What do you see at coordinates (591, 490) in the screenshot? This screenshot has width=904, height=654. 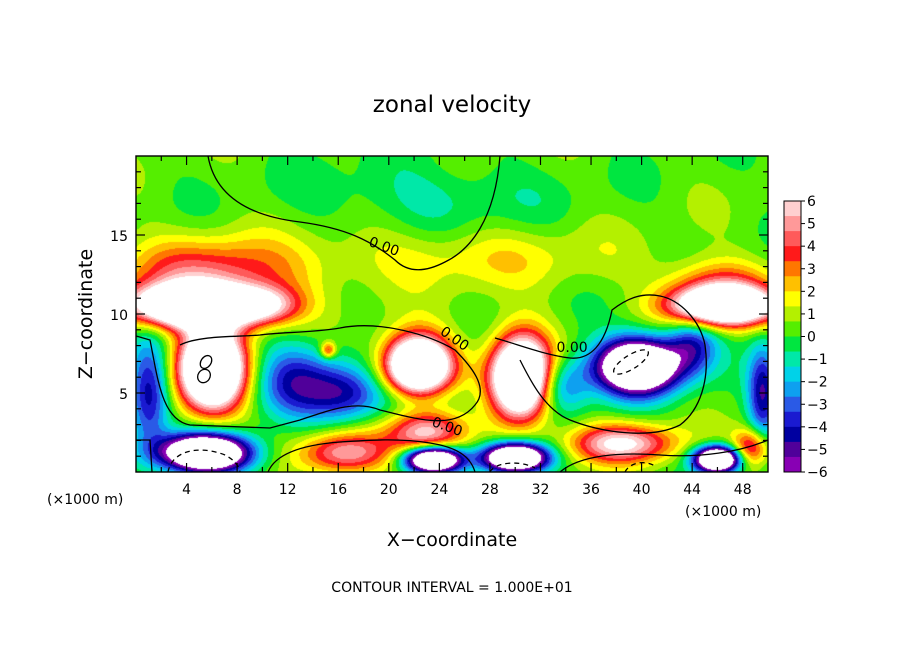 I see `x-tick-label: 36` at bounding box center [591, 490].